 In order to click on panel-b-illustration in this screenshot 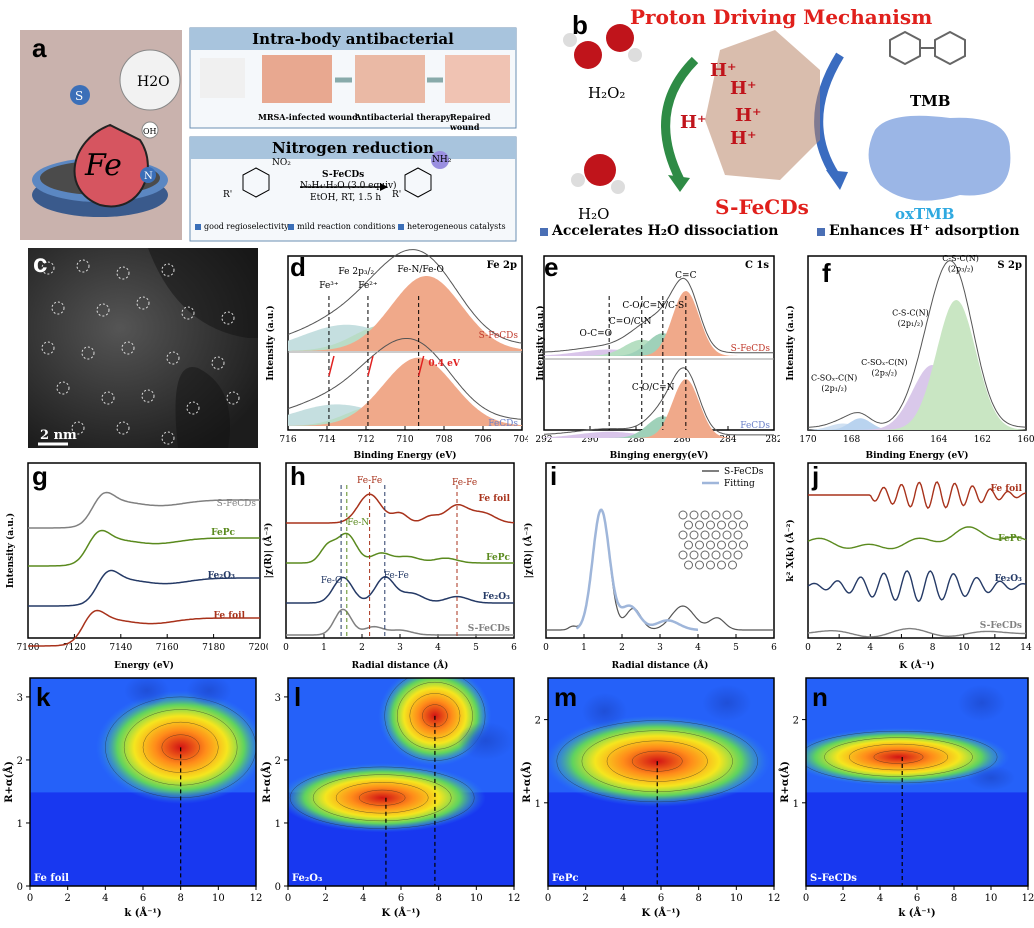, I will do `click(775, 130)`.